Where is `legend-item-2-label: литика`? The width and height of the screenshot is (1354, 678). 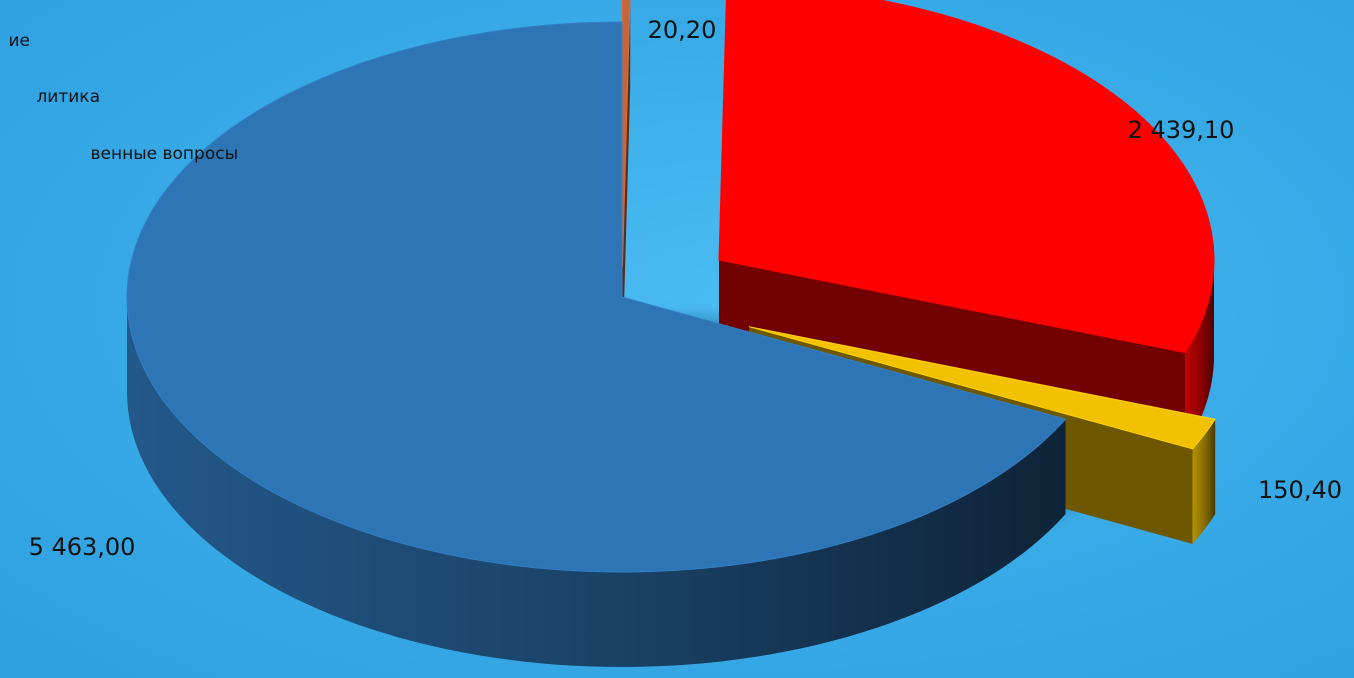 legend-item-2-label: литика is located at coordinates (68, 97).